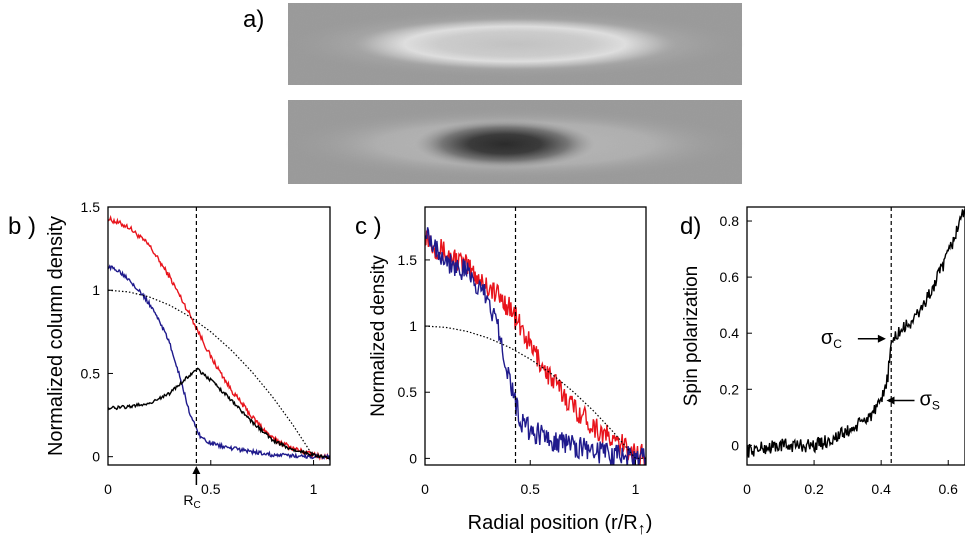  I want to click on density-image-top, so click(515, 44).